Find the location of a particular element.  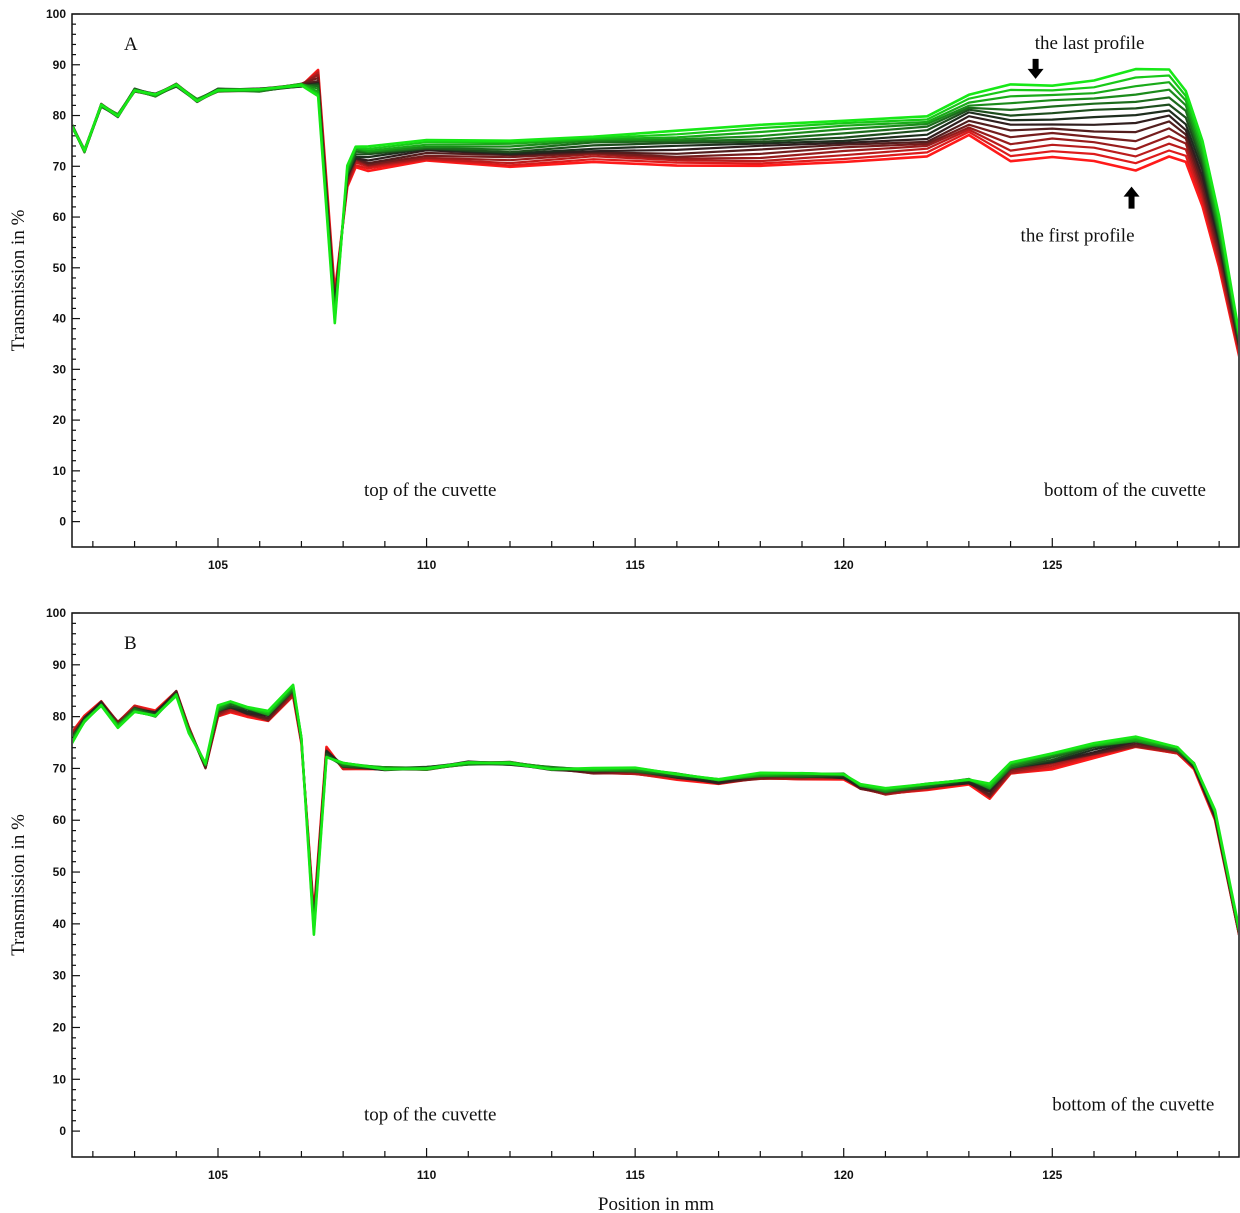

arrow-up-icon is located at coordinates (1131, 197).